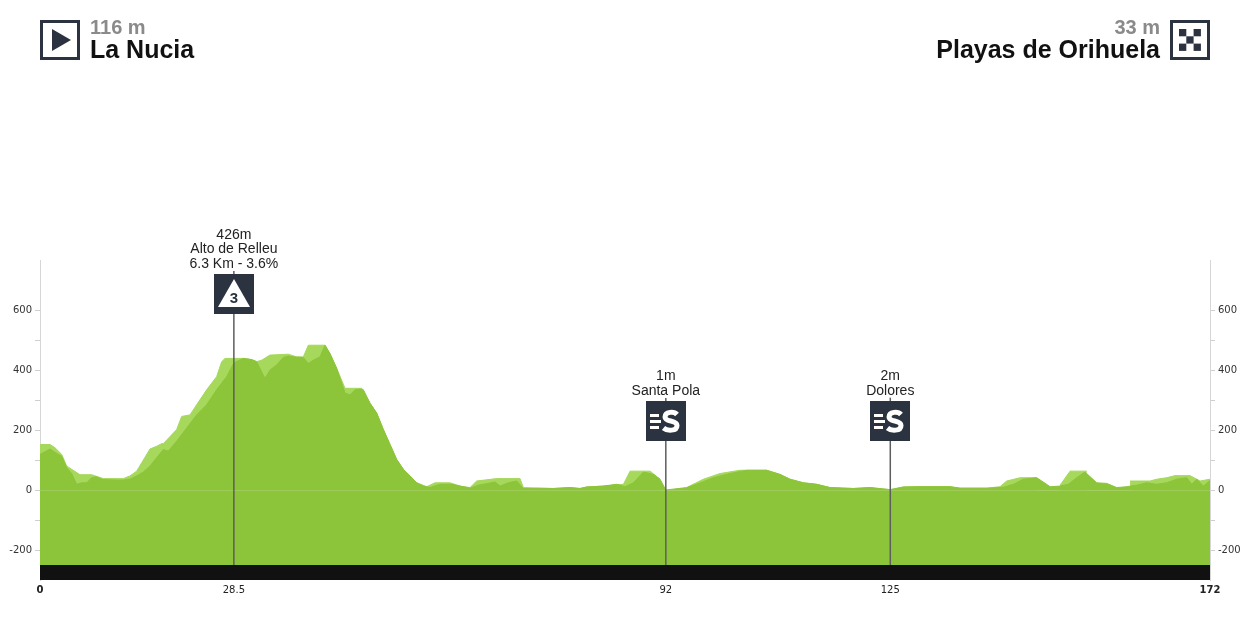 Image resolution: width=1250 pixels, height=625 pixels. I want to click on annotation: 3, so click(234, 298).